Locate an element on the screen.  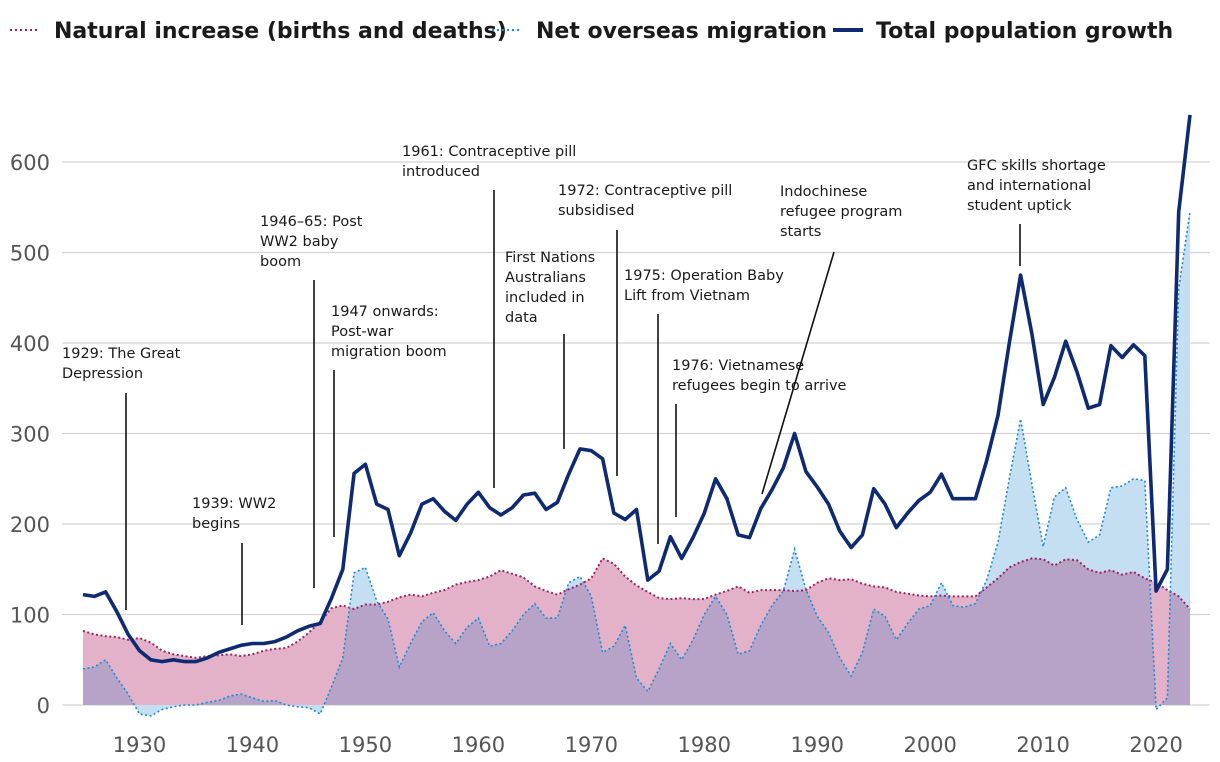
x-tick-label-1970: 1970 is located at coordinates (591, 745).